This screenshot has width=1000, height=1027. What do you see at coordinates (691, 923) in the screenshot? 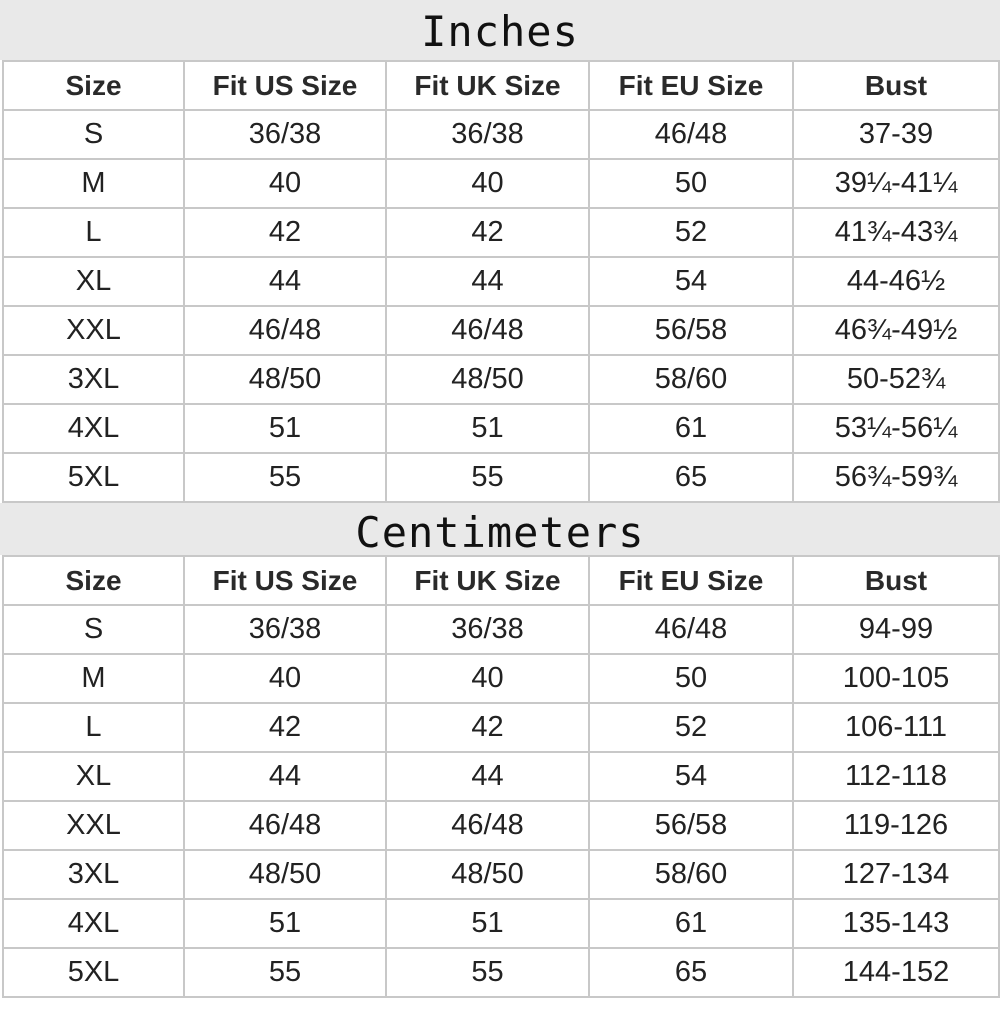
I see `table-cell: 61` at bounding box center [691, 923].